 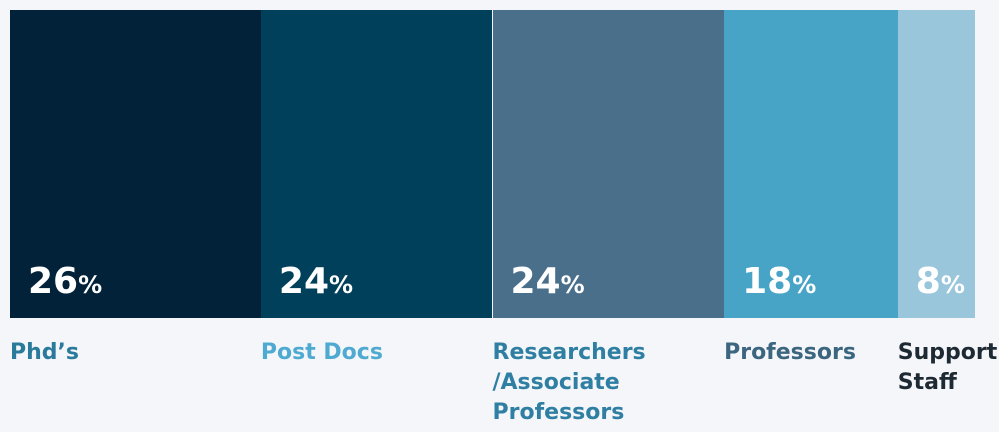 What do you see at coordinates (44, 352) in the screenshot?
I see `category-label: Phd’s` at bounding box center [44, 352].